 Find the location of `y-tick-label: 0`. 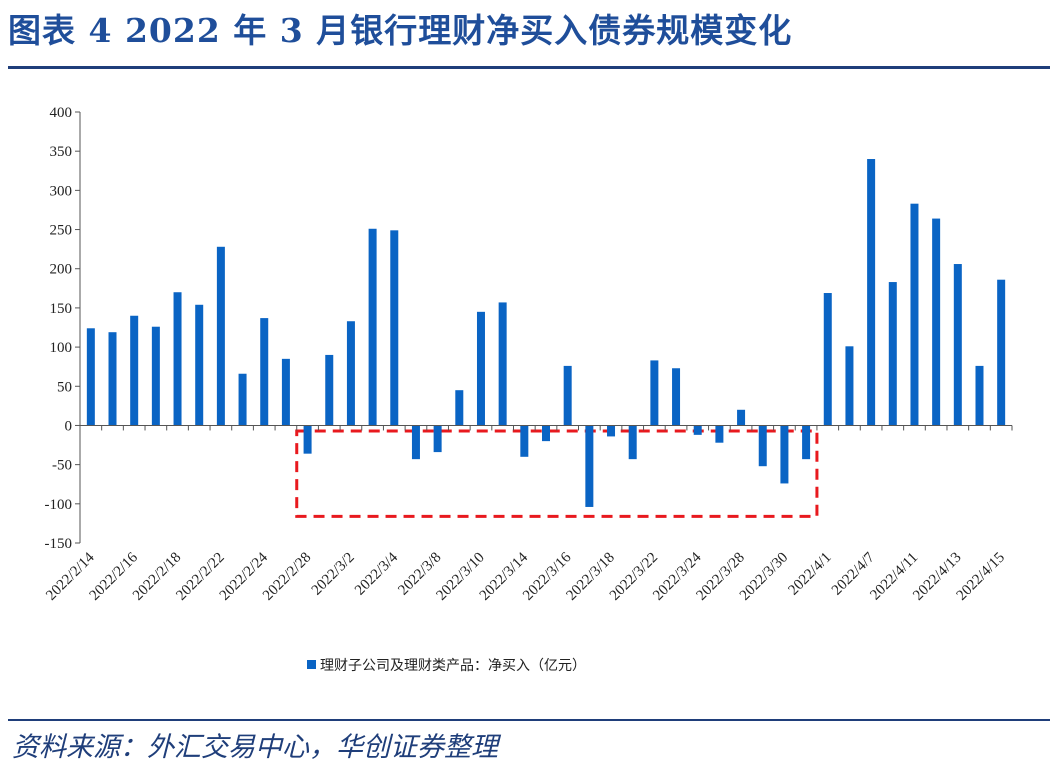

y-tick-label: 0 is located at coordinates (69, 426).